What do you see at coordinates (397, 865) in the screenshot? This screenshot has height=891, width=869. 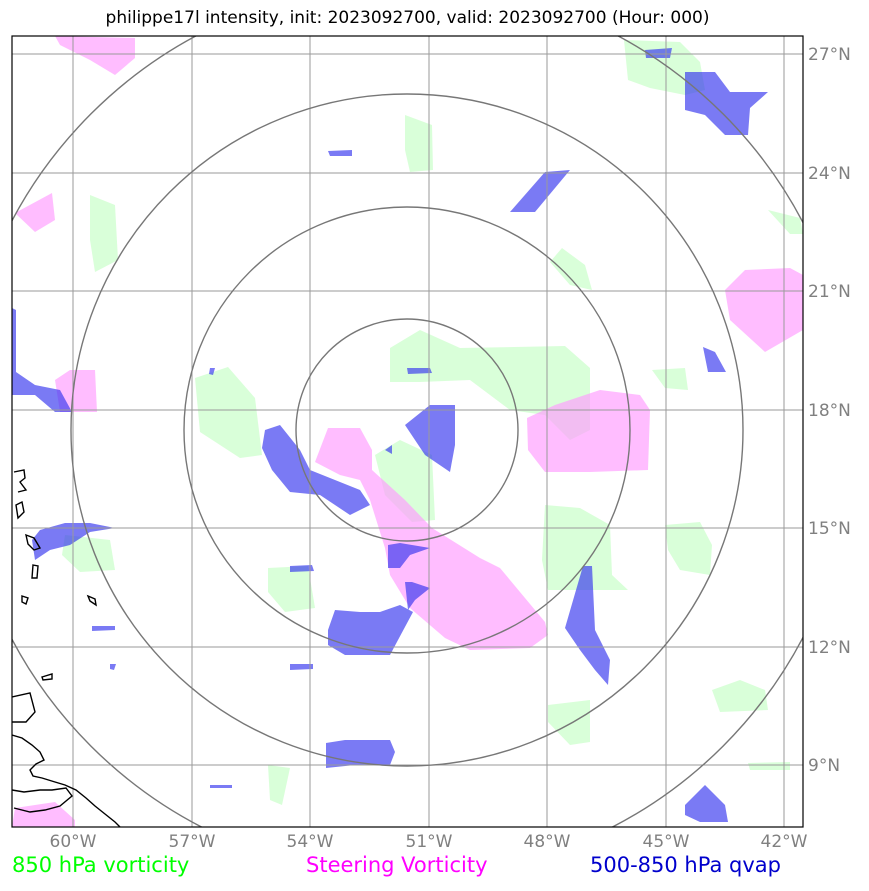 I see `legend-steering-vorticity: Steering Vorticity` at bounding box center [397, 865].